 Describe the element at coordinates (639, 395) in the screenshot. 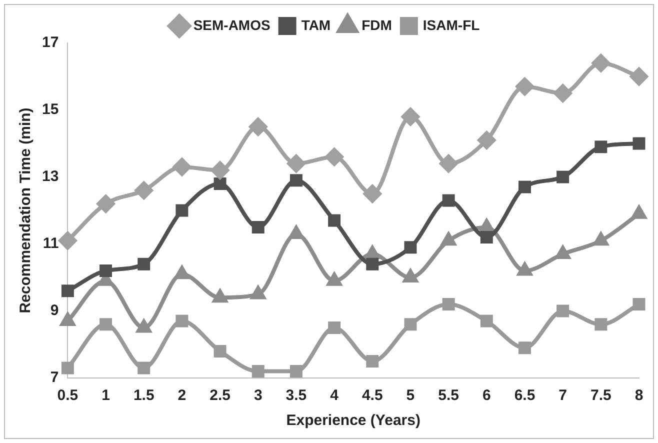

I see `x-tick-label: 8` at that location.